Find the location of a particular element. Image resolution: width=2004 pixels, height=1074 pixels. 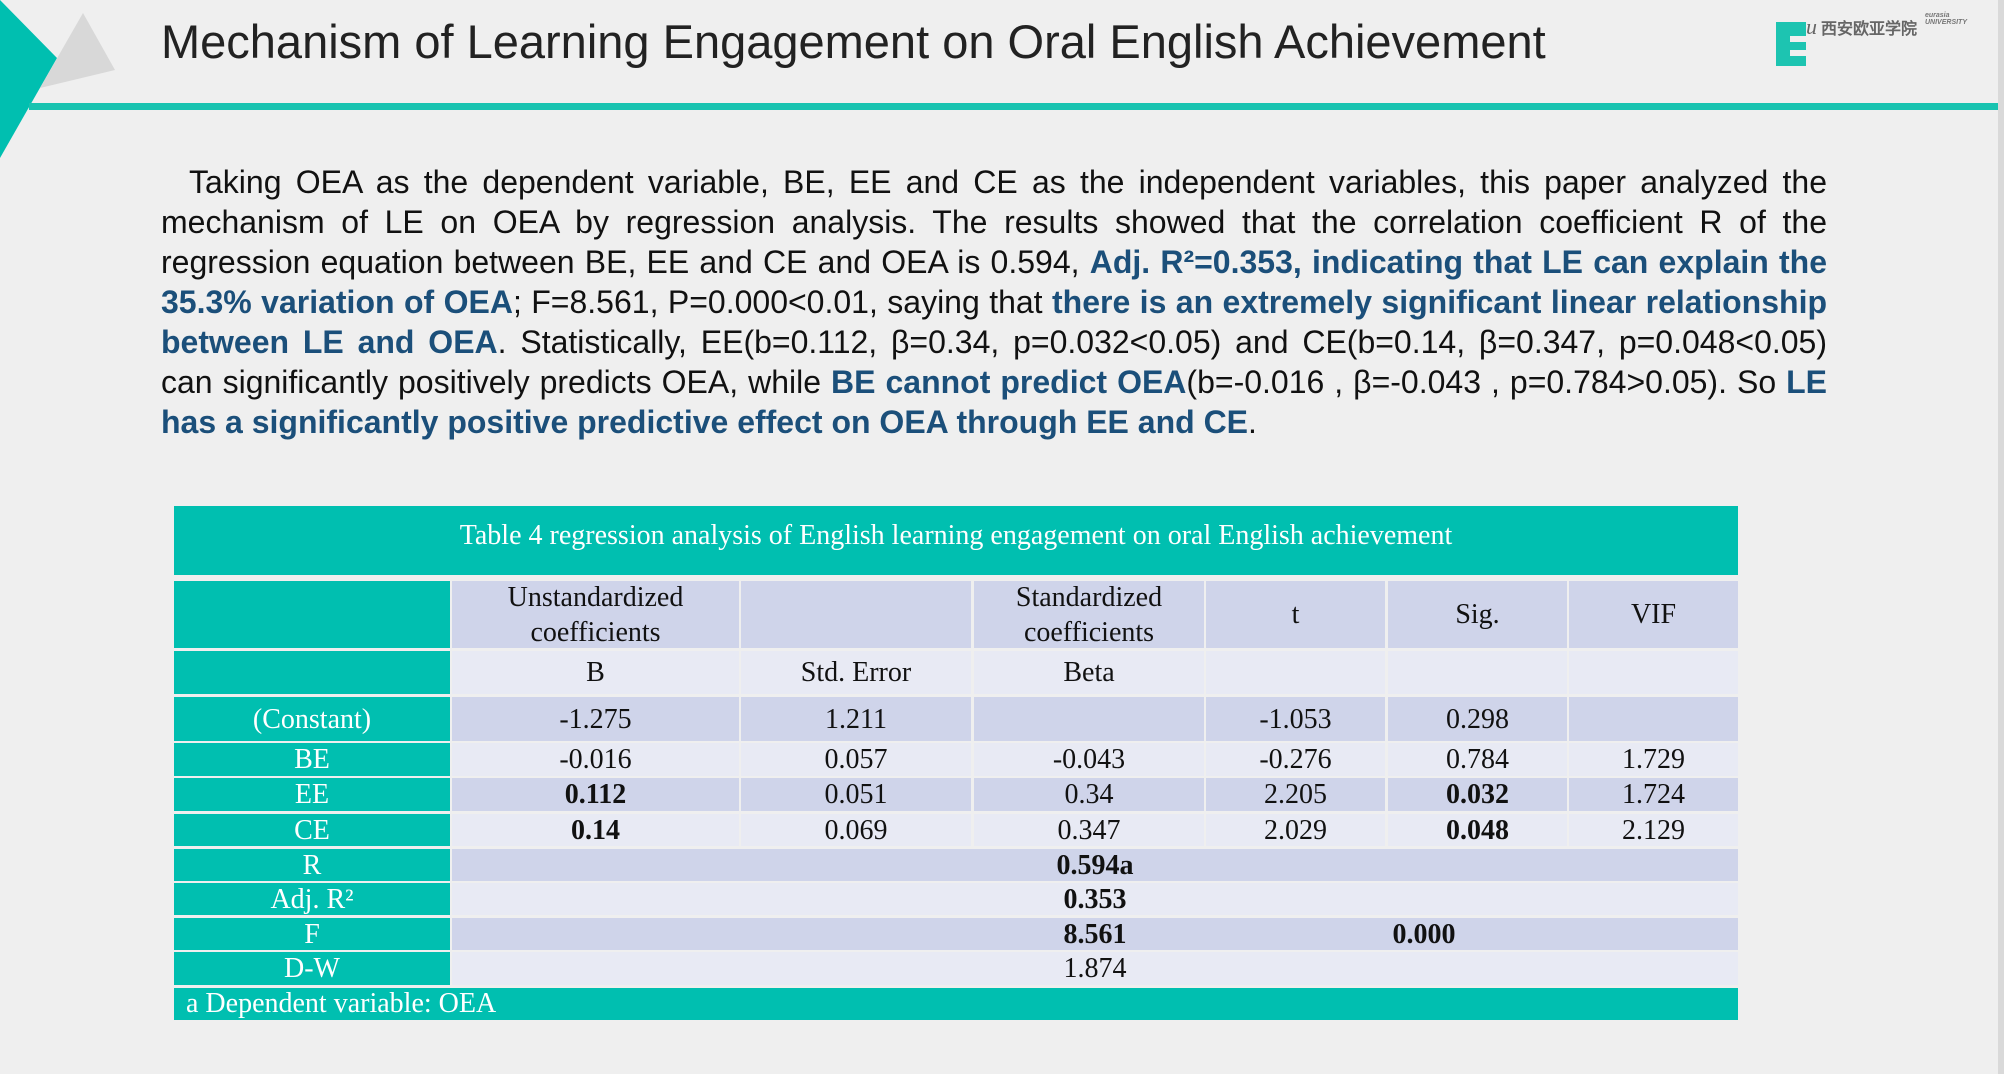

table-cell: 0.069 is located at coordinates (856, 830).